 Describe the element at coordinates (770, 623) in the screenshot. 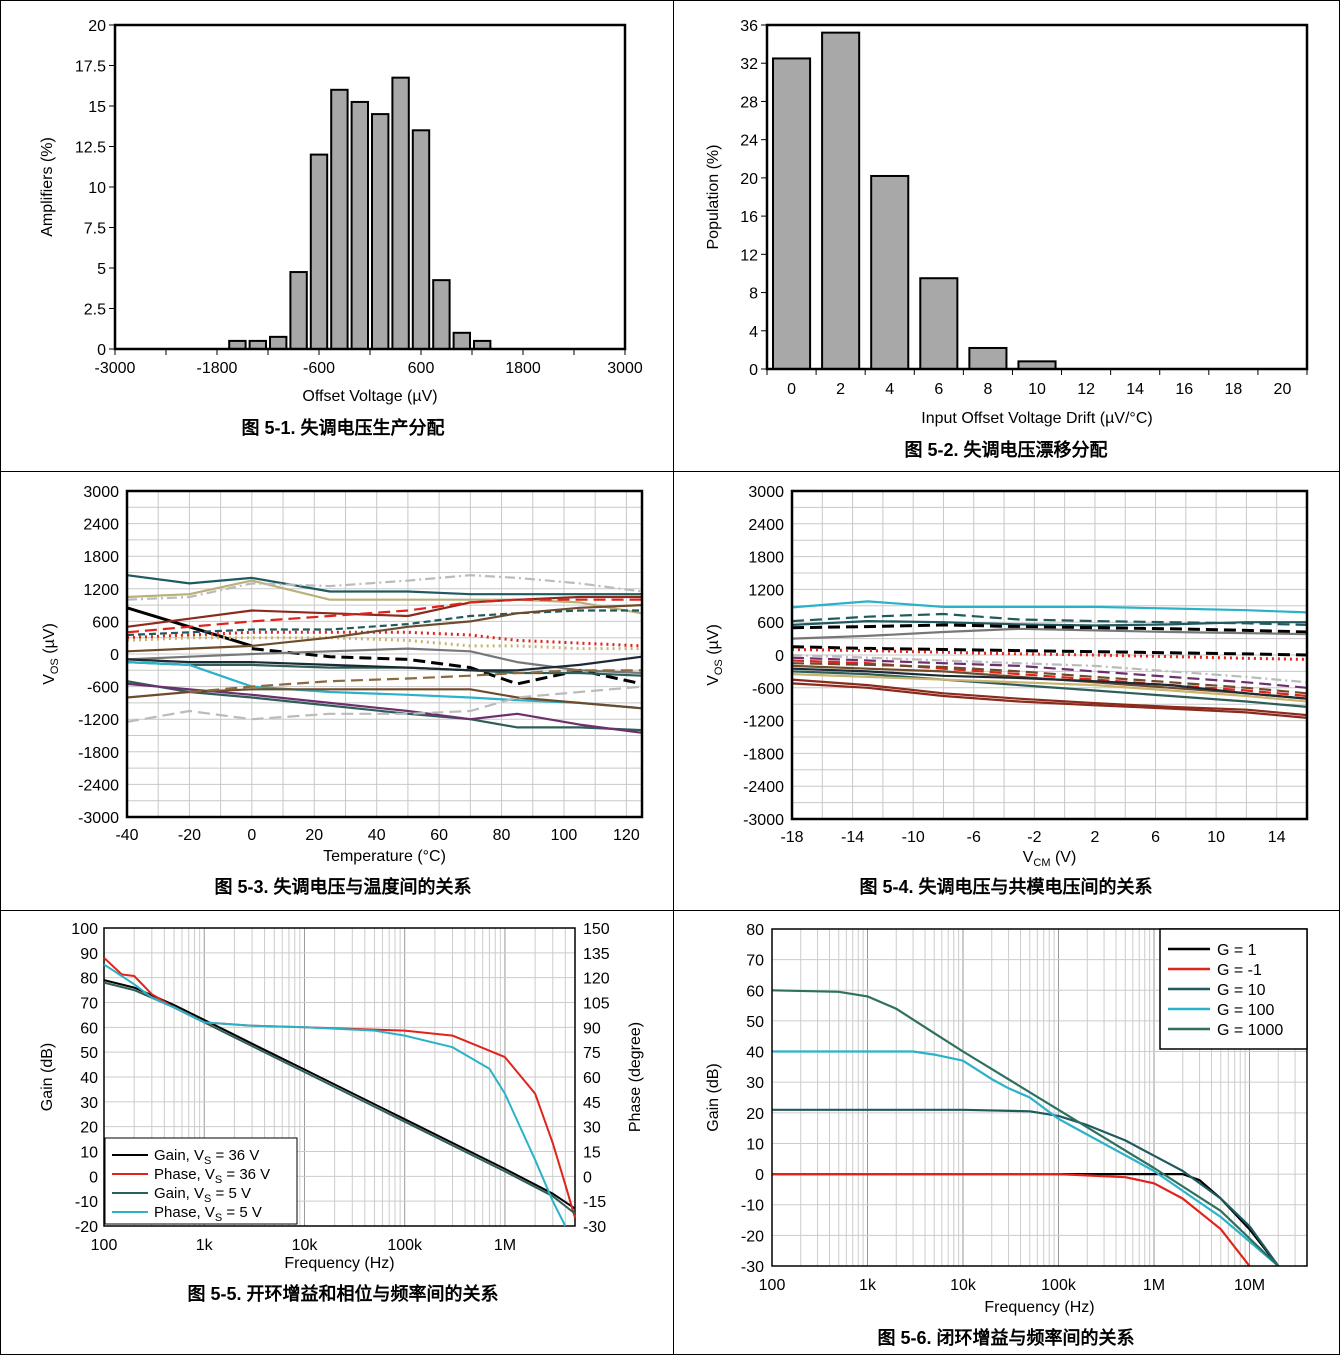

I see `y-tick-label: 600` at that location.